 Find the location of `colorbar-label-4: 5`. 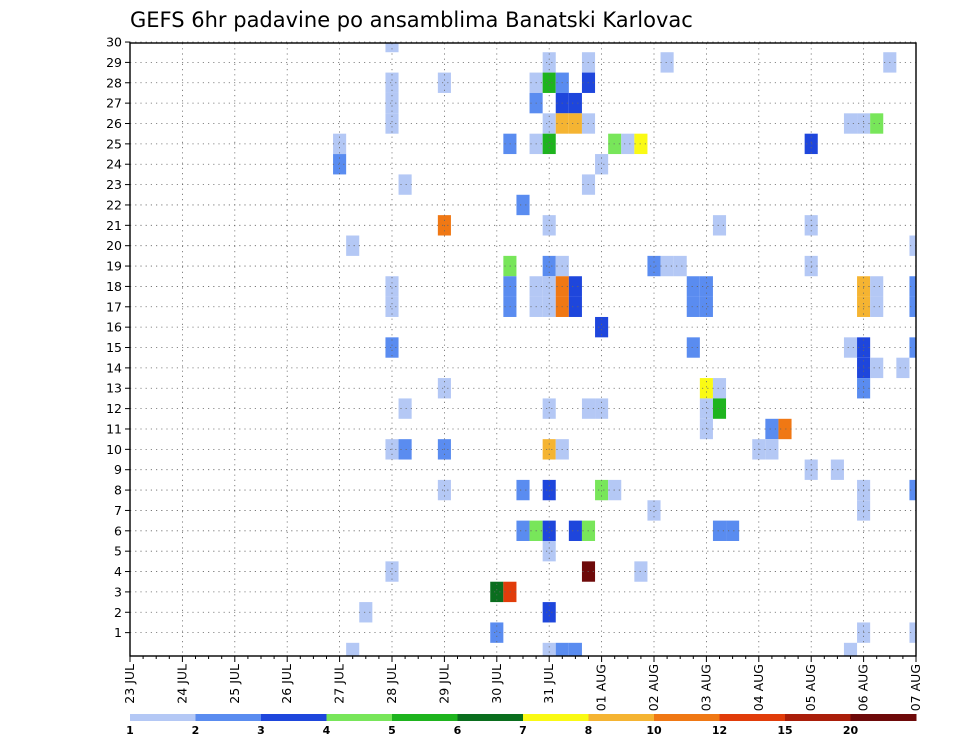

colorbar-label-4: 5 is located at coordinates (392, 730).